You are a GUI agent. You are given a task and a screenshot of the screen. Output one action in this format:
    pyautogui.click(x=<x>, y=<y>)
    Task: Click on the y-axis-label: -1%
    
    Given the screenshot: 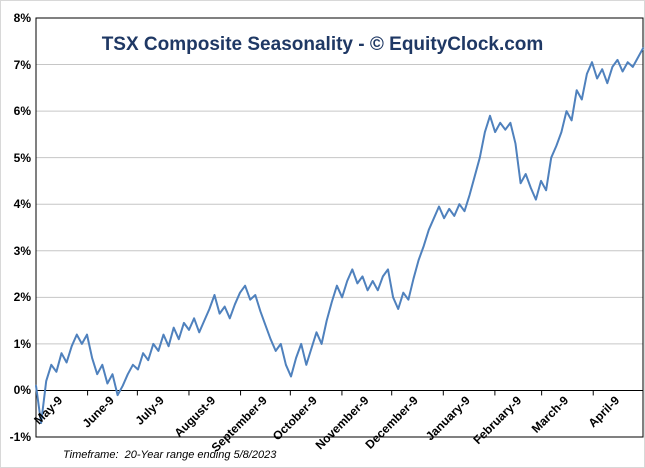 What is the action you would take?
    pyautogui.click(x=20, y=437)
    